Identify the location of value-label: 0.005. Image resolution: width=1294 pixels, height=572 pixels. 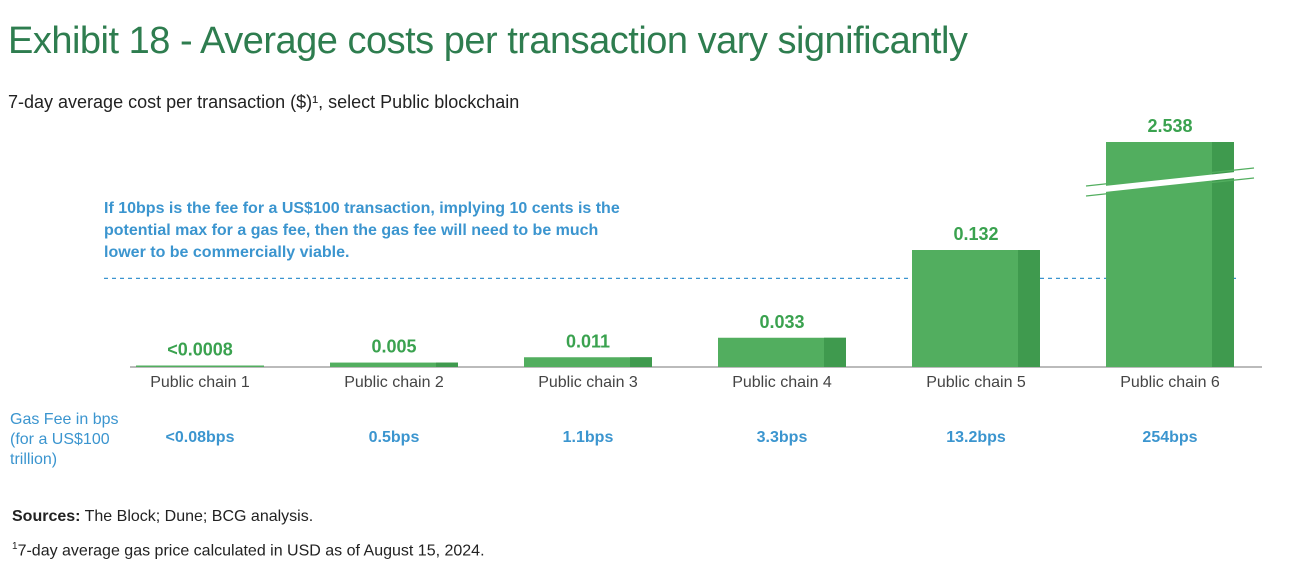
(393, 347).